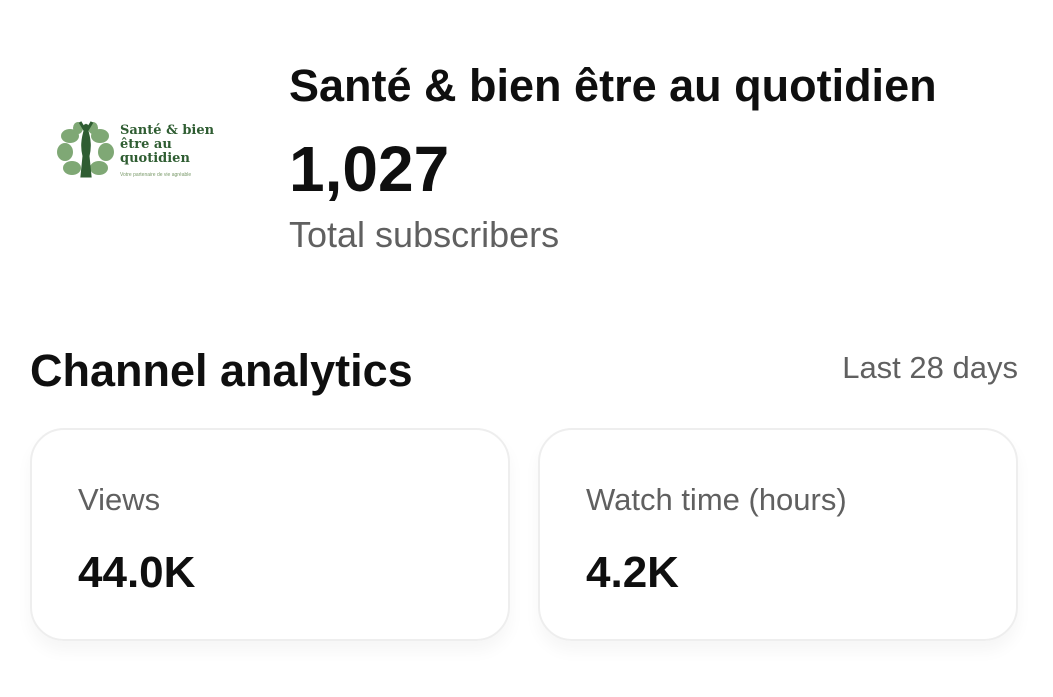 This screenshot has height=697, width=1053. What do you see at coordinates (119, 499) in the screenshot?
I see `card-label: Views` at bounding box center [119, 499].